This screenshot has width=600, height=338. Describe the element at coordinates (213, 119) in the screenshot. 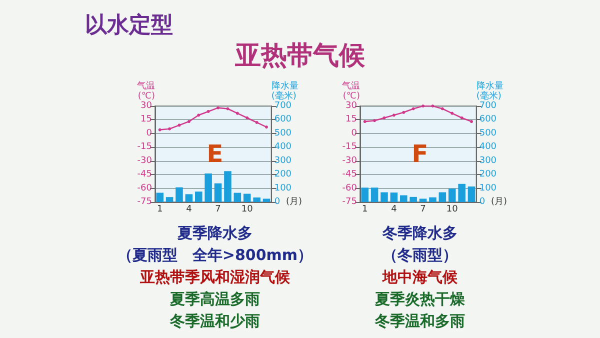

I see `line-series` at that location.